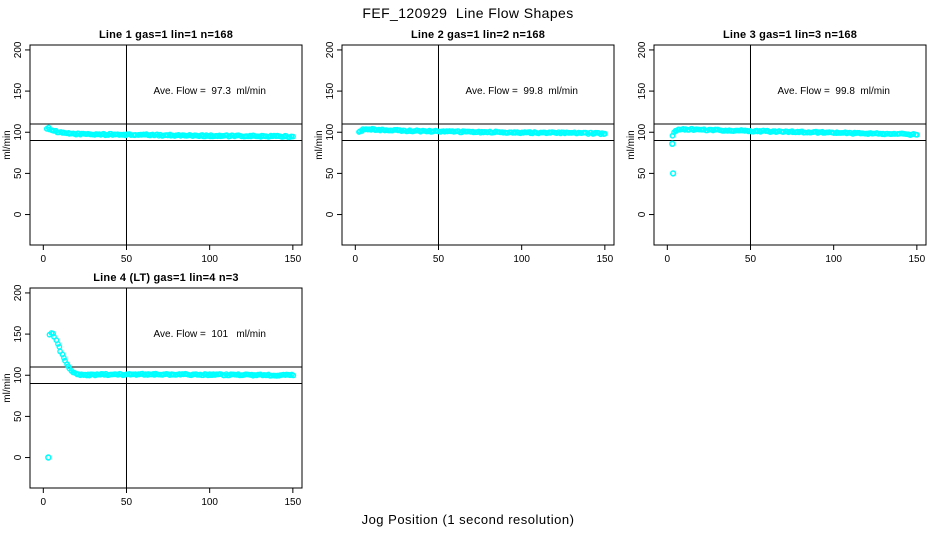 This screenshot has height=540, width=936. Describe the element at coordinates (210, 91) in the screenshot. I see `annotation-ave-flow: Ave. Flow = 97.3 ml/min` at that location.